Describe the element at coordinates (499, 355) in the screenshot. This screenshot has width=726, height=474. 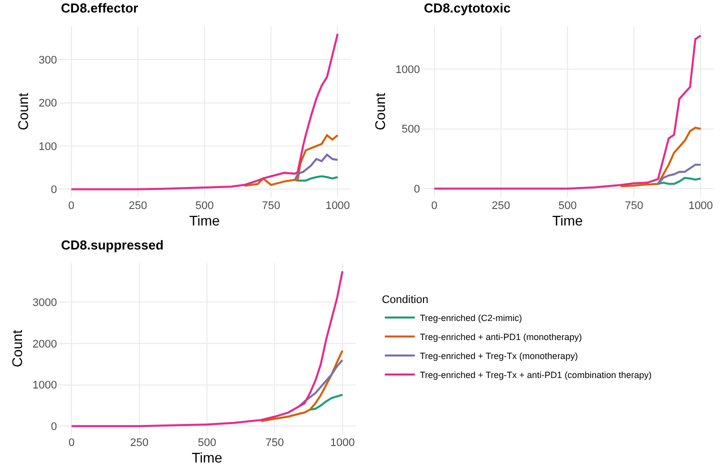
I see `legend-label: Treg-enriched + Treg-Tx (monotherapy)` at that location.